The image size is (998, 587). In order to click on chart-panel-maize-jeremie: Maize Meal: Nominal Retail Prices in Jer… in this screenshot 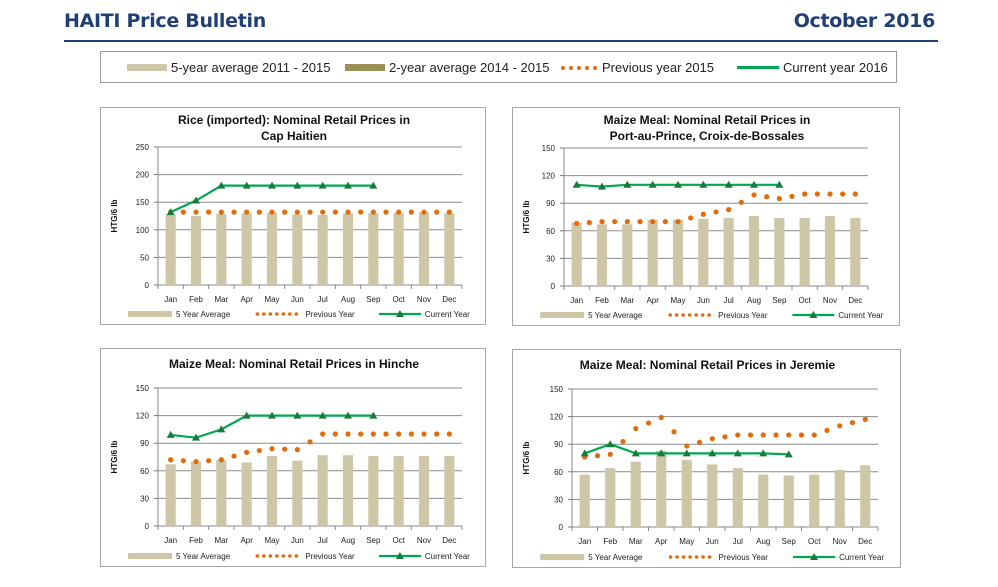, I will do `click(706, 458)`.